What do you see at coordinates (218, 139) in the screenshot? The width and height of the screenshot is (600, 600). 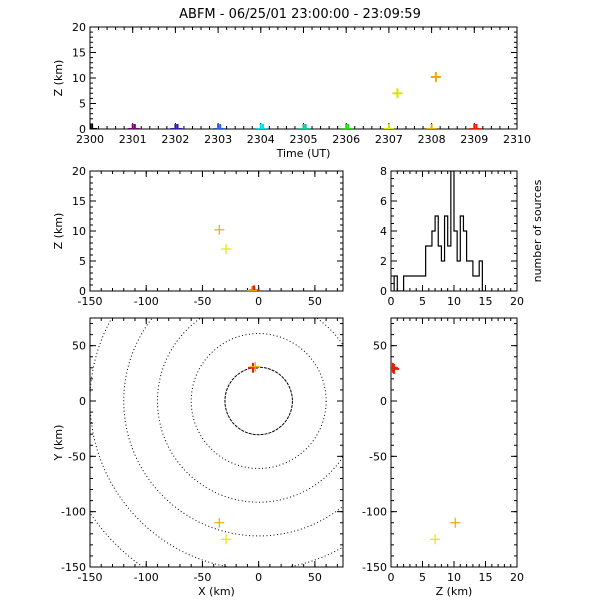 I see `time_height-xtick-label: 2303` at bounding box center [218, 139].